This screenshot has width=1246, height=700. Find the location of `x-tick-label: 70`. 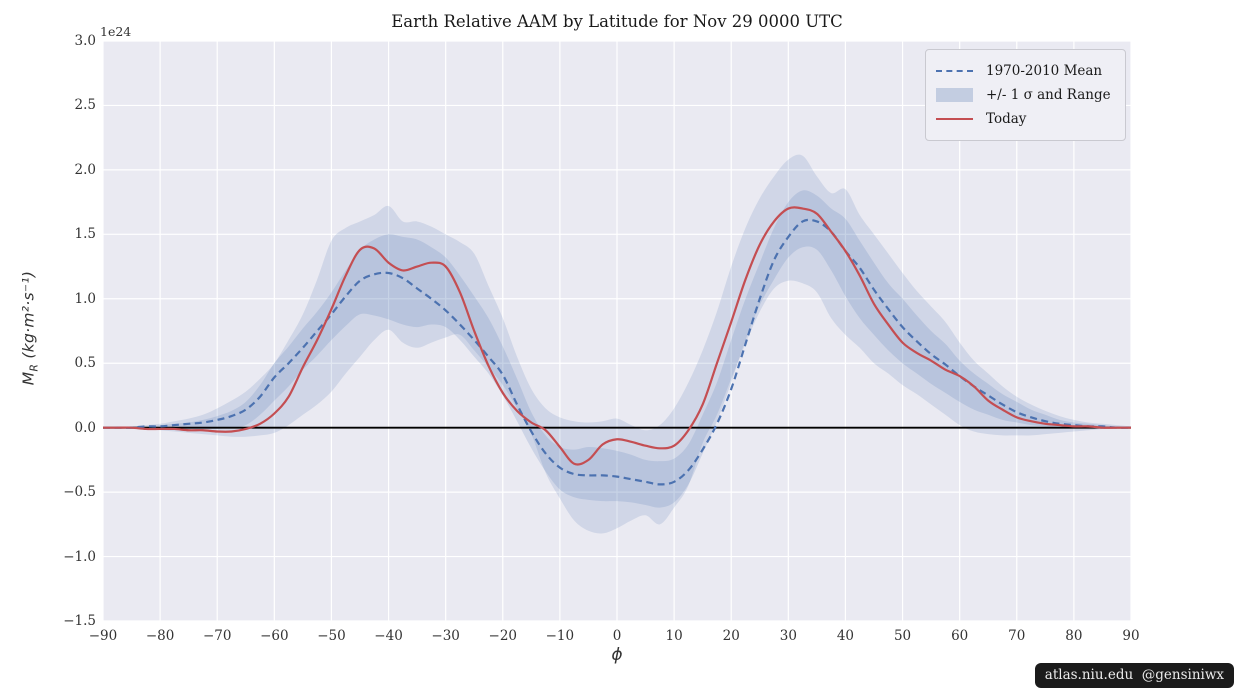

x-tick-label: 70 is located at coordinates (1017, 636).